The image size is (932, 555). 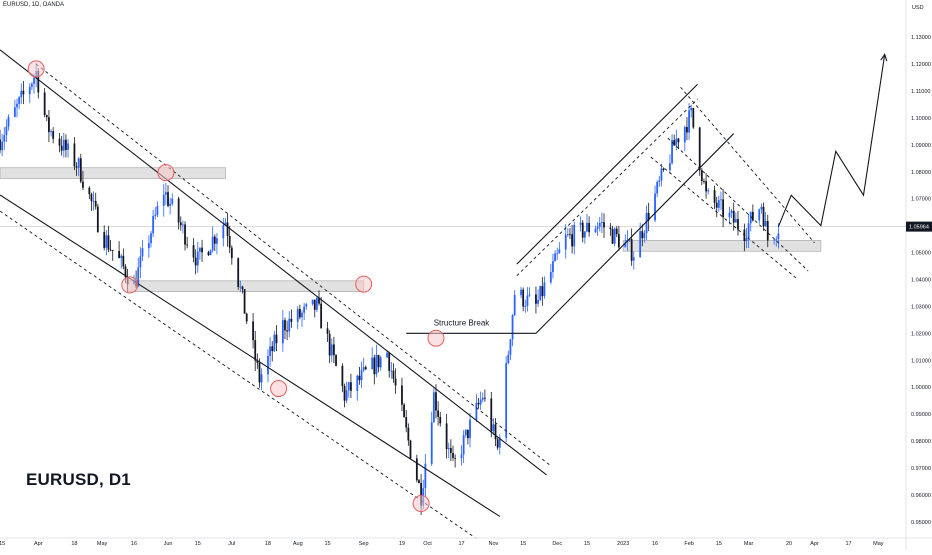 I want to click on price-tick-label: 1.08000, so click(x=921, y=173).